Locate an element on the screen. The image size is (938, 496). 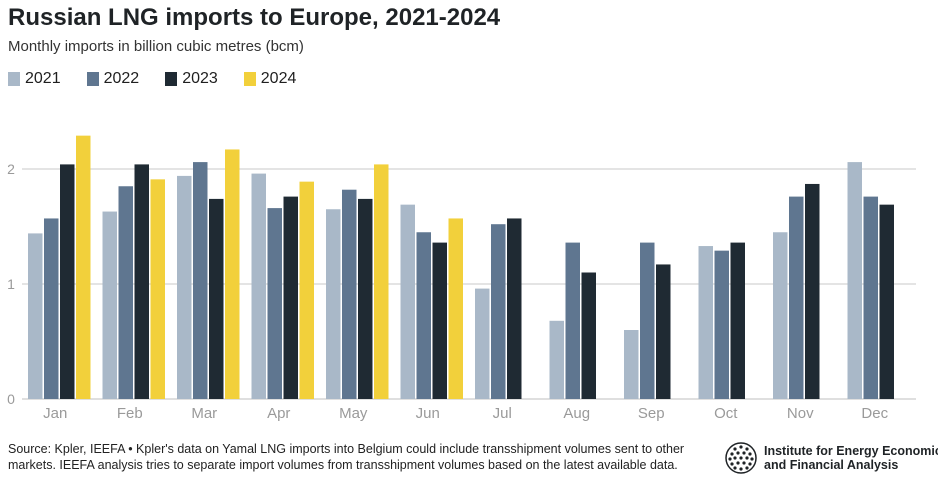
bar-feb-2023 is located at coordinates (141, 281).